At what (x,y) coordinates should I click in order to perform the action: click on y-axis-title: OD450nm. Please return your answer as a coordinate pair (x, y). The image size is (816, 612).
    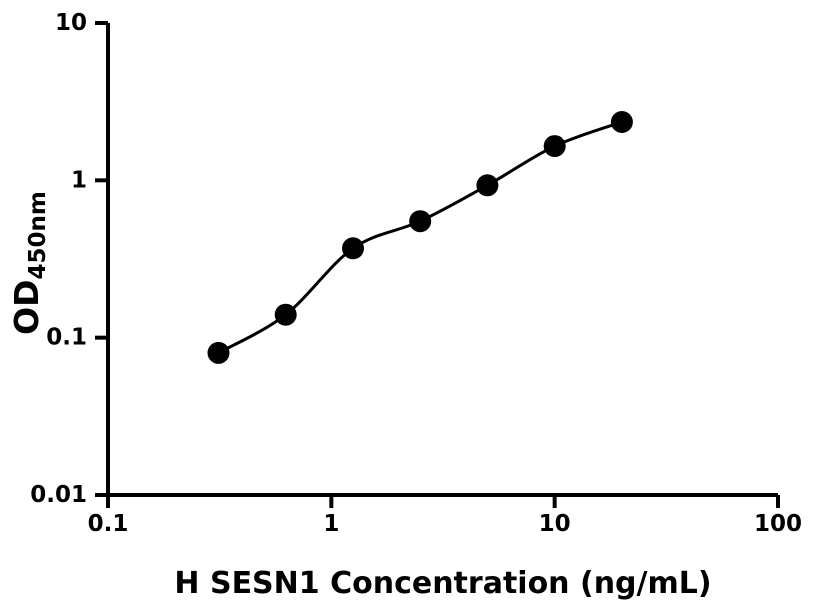
    Looking at the image, I should click on (29, 263).